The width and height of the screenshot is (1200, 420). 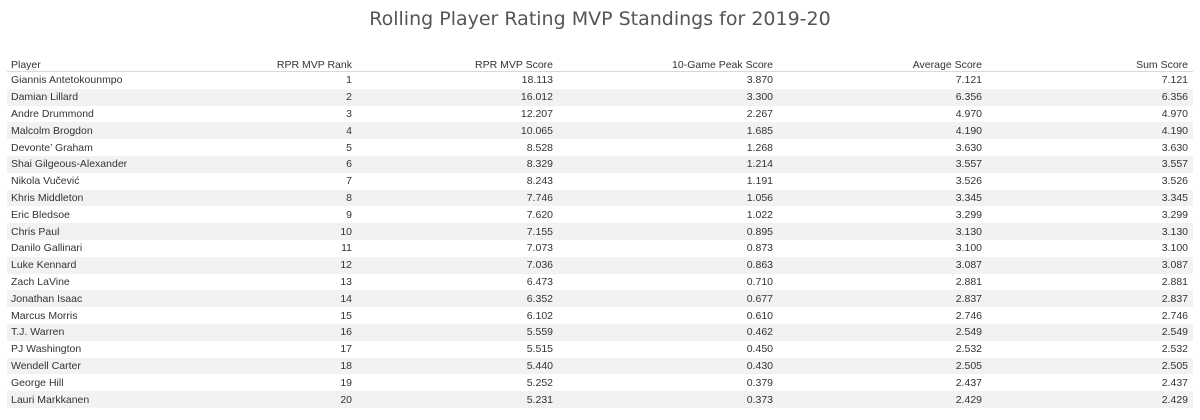 I want to click on peak-score-cell: 0.610, so click(x=759, y=315).